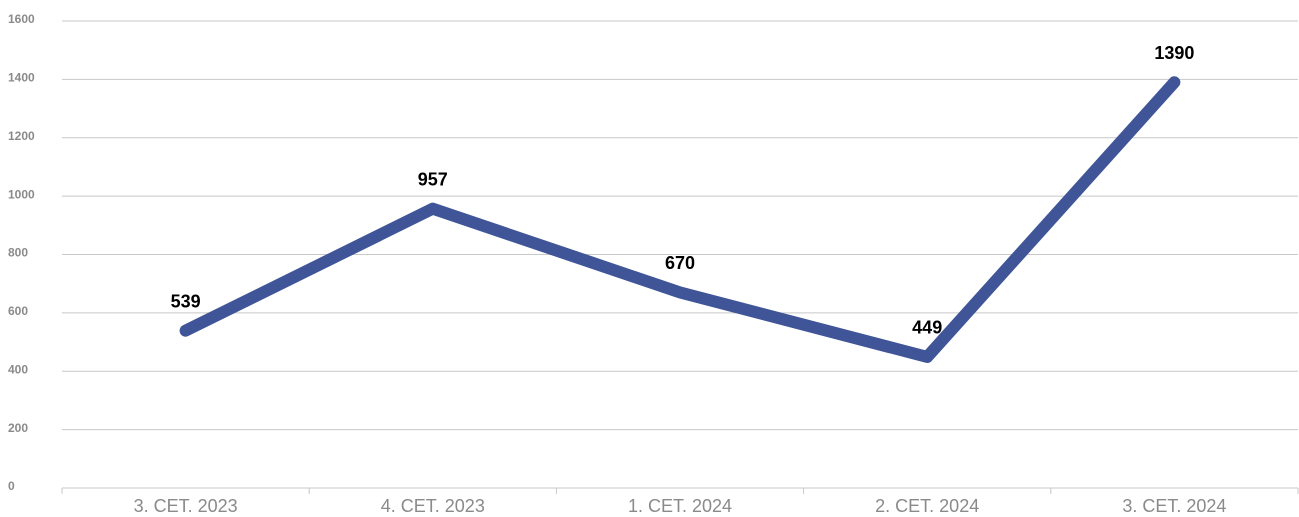 Image resolution: width=1299 pixels, height=517 pixels. Describe the element at coordinates (18, 311) in the screenshot. I see `y-tick-label: 600` at that location.